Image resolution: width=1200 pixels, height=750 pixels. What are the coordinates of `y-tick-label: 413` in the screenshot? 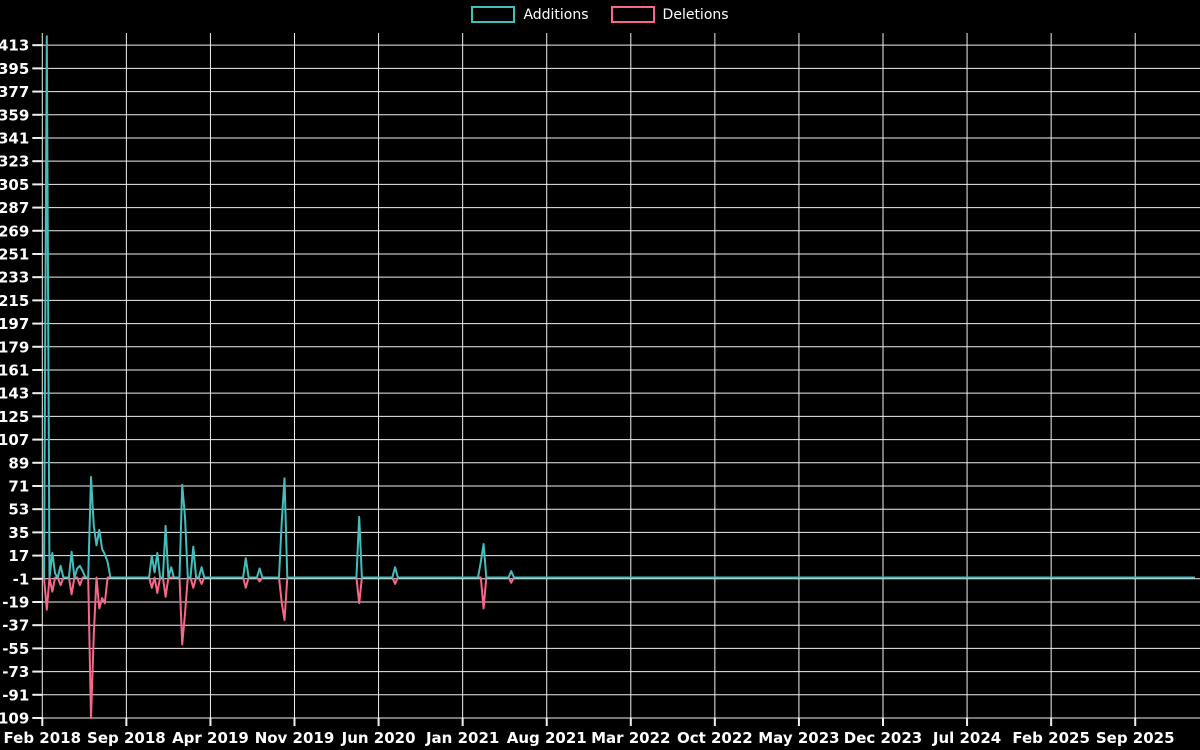 It's located at (14, 46).